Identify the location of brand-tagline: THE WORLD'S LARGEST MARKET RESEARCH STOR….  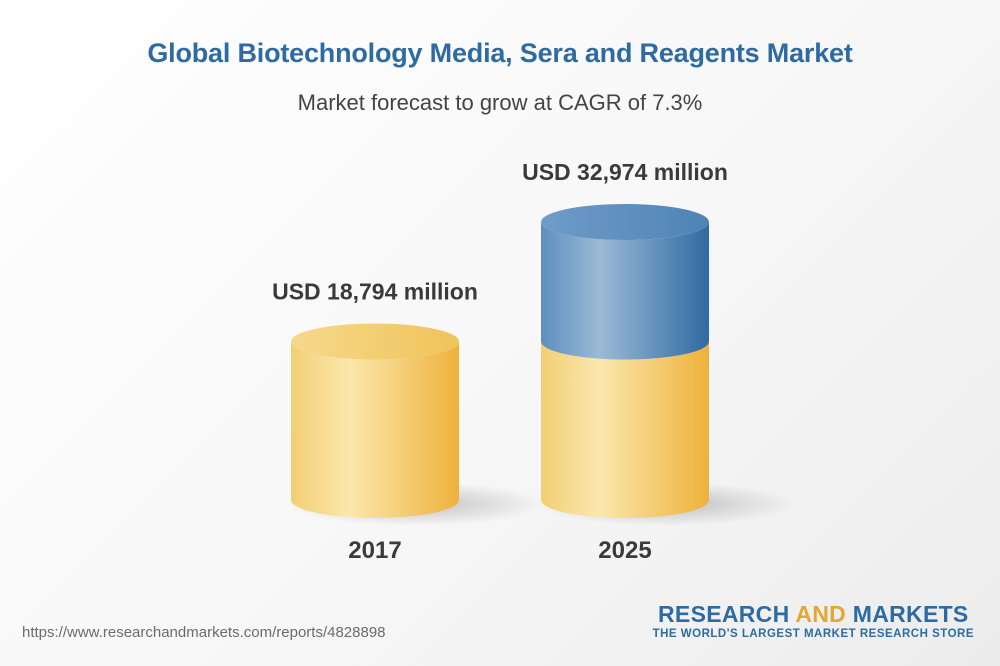
(813, 634).